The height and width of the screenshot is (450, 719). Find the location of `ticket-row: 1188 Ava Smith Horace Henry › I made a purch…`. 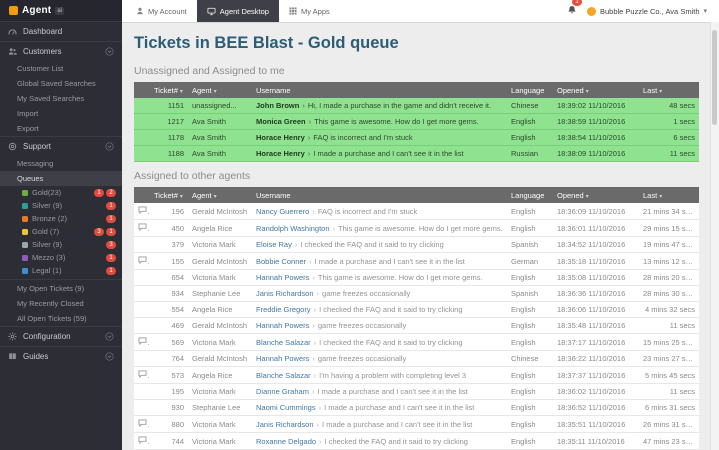

ticket-row: 1188 Ava Smith Horace Henry › I made a purch… is located at coordinates (416, 153).